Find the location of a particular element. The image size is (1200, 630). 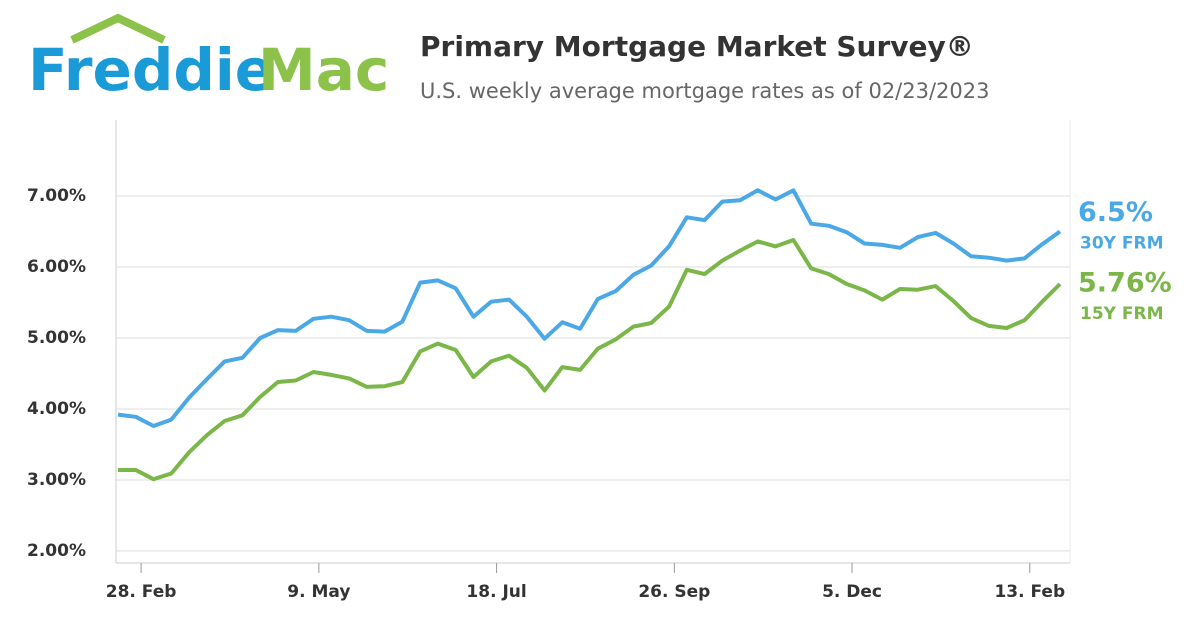

legend-label: 30Y FRM is located at coordinates (1122, 243).